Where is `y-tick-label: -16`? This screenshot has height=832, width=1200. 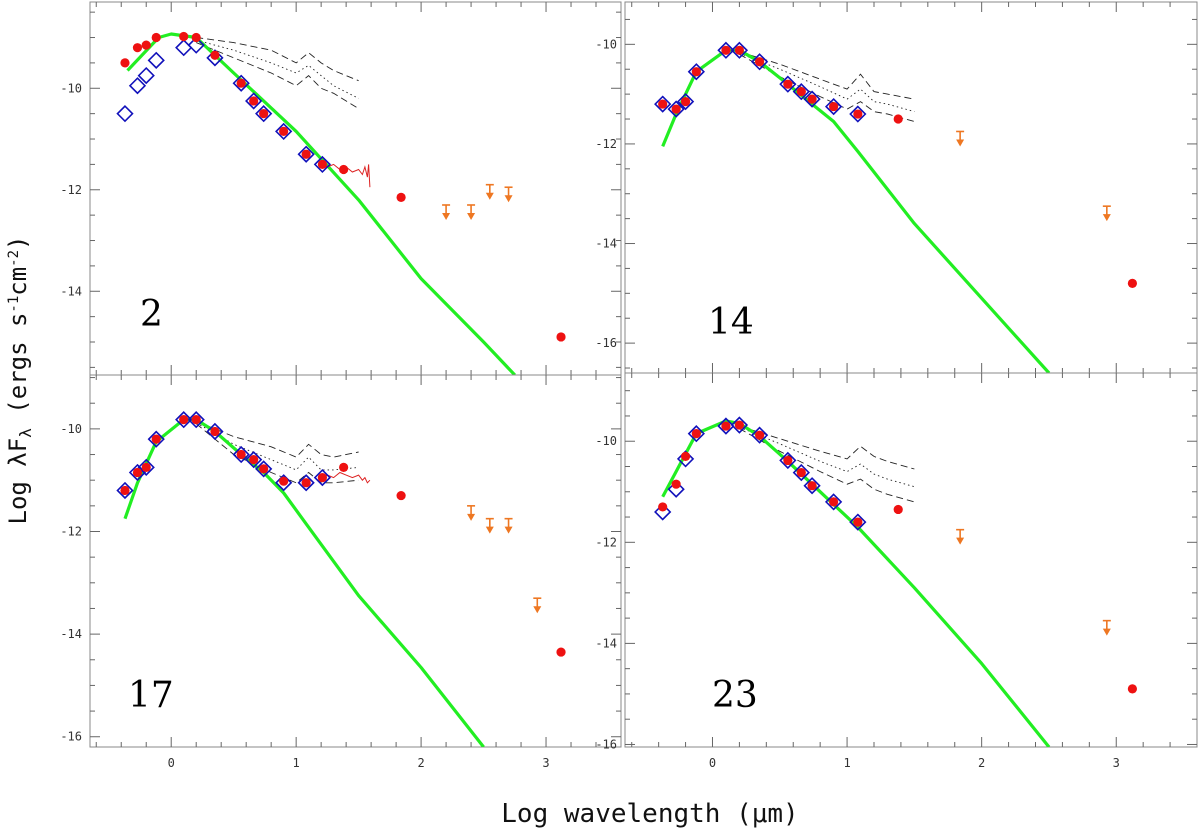 y-tick-label: -16 is located at coordinates (606, 343).